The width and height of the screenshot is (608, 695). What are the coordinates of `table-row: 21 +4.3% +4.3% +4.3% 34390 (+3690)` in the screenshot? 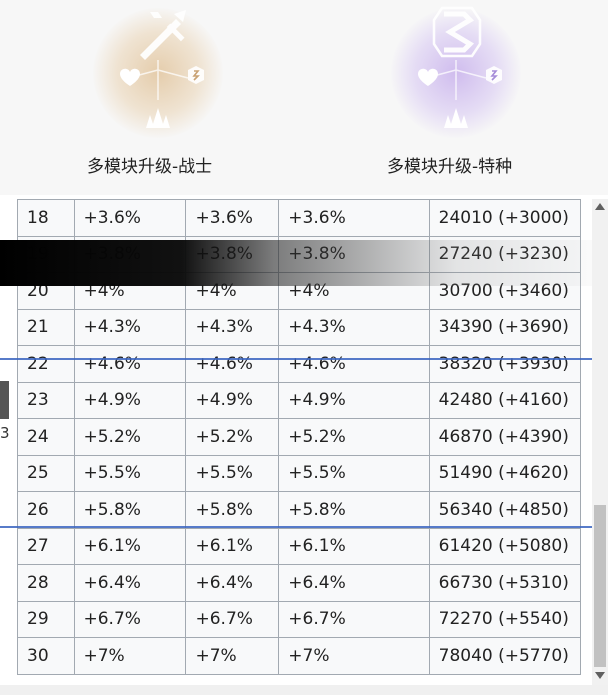 It's located at (299, 327).